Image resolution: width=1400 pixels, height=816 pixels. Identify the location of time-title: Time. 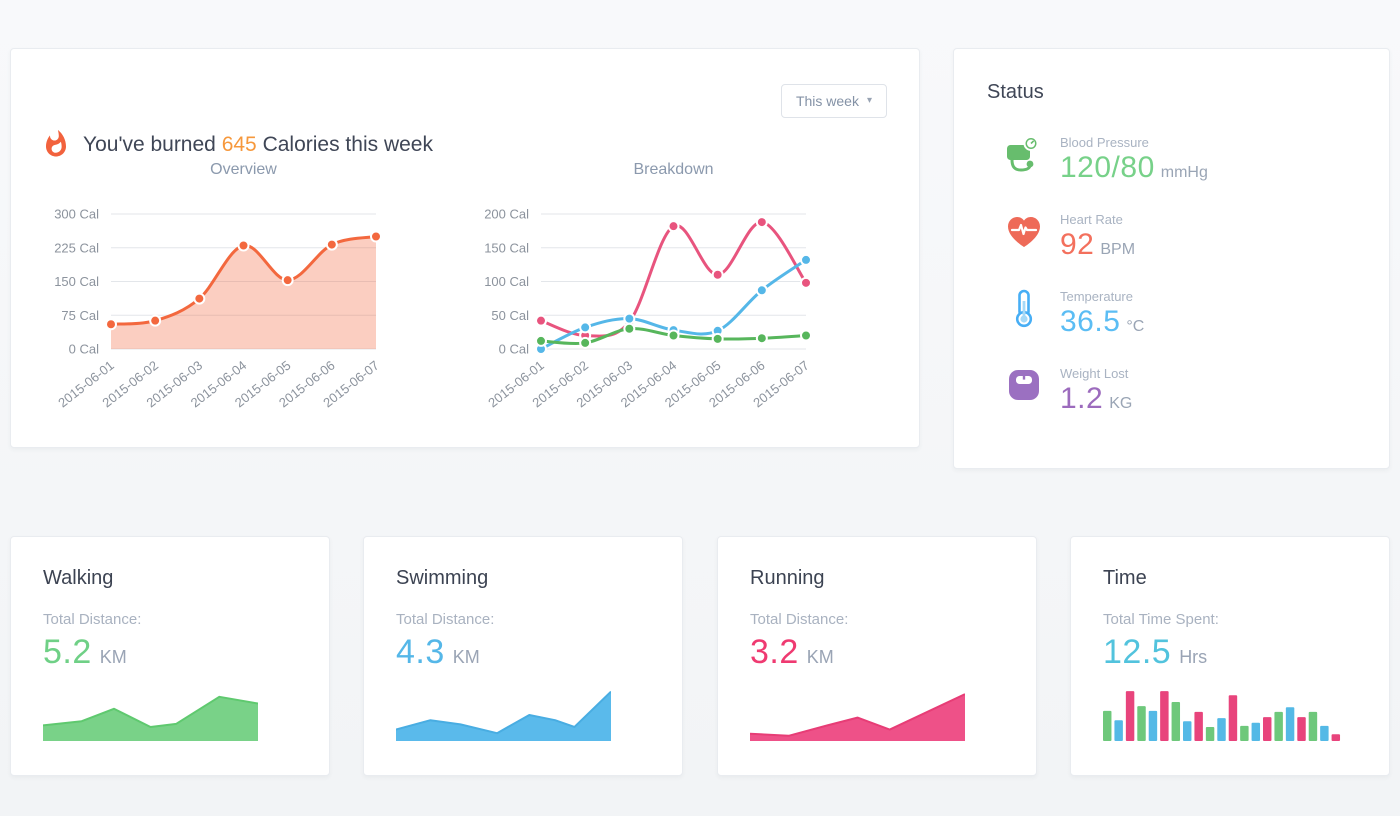
(1125, 578).